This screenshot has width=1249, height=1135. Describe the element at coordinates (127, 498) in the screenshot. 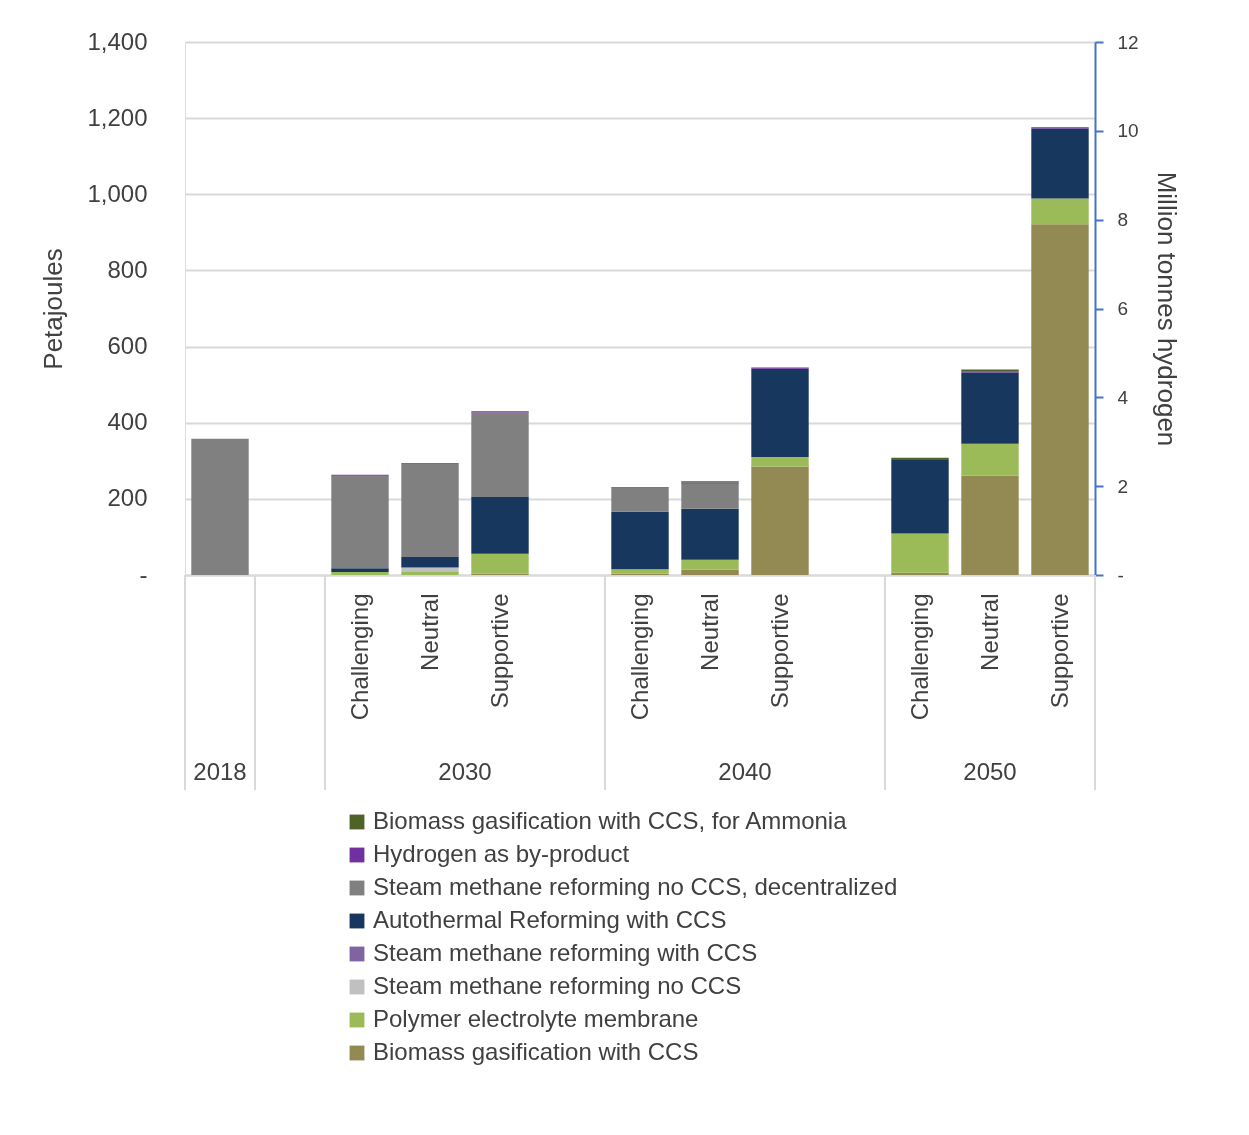

I see `y-tick-label: 200` at that location.